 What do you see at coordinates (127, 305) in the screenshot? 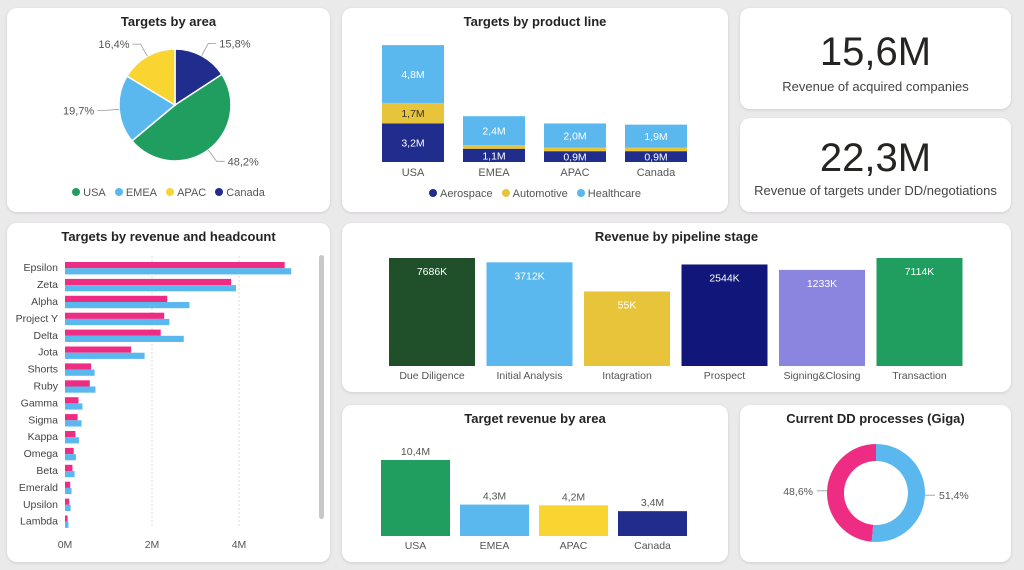
I see `bar-headcount-alpha` at bounding box center [127, 305].